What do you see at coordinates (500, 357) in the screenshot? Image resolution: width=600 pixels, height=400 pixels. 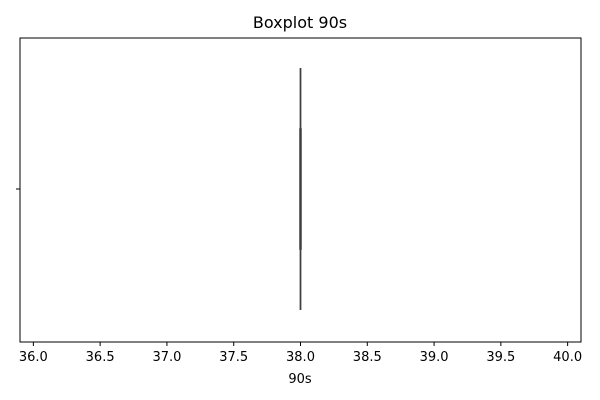 I see `x-tick-label: 39.5` at bounding box center [500, 357].